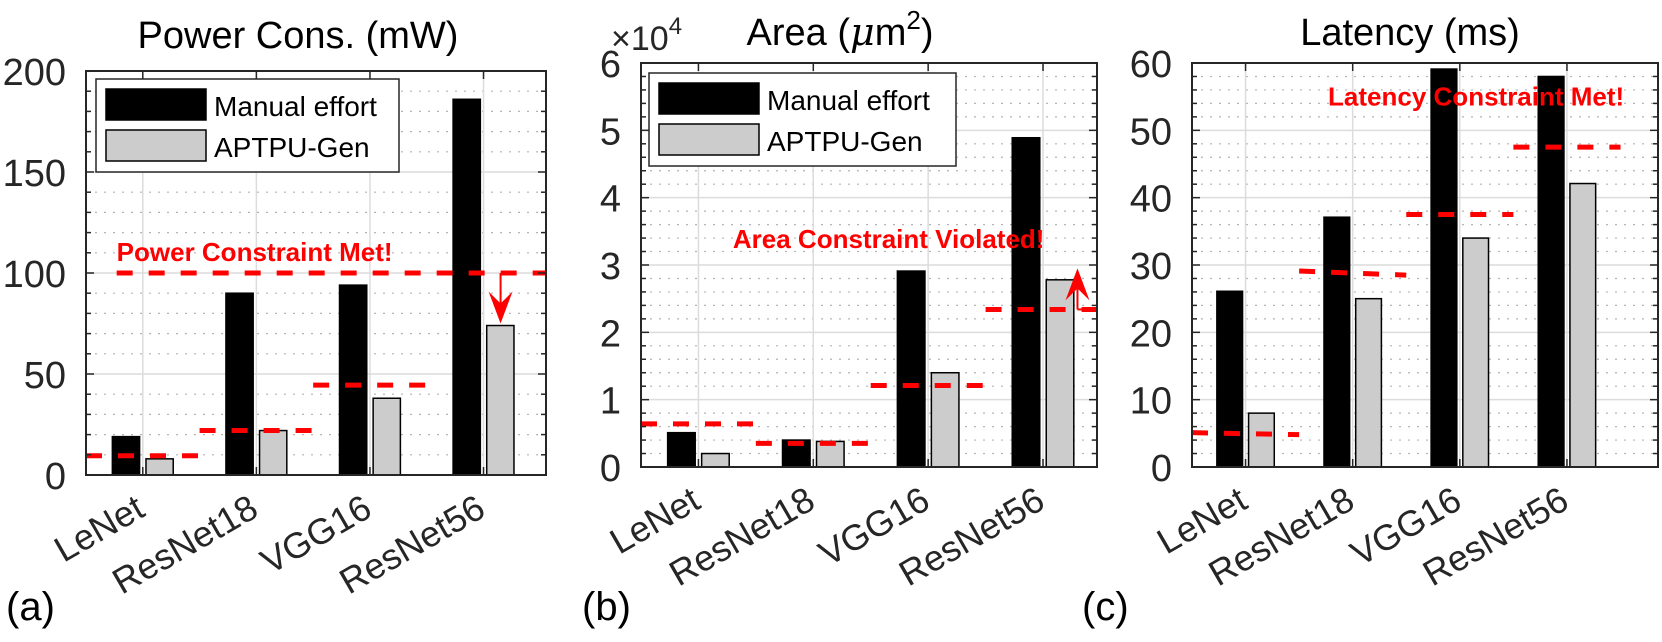 The height and width of the screenshot is (642, 1662). Describe the element at coordinates (30, 607) in the screenshot. I see `panel-label: (a)` at that location.